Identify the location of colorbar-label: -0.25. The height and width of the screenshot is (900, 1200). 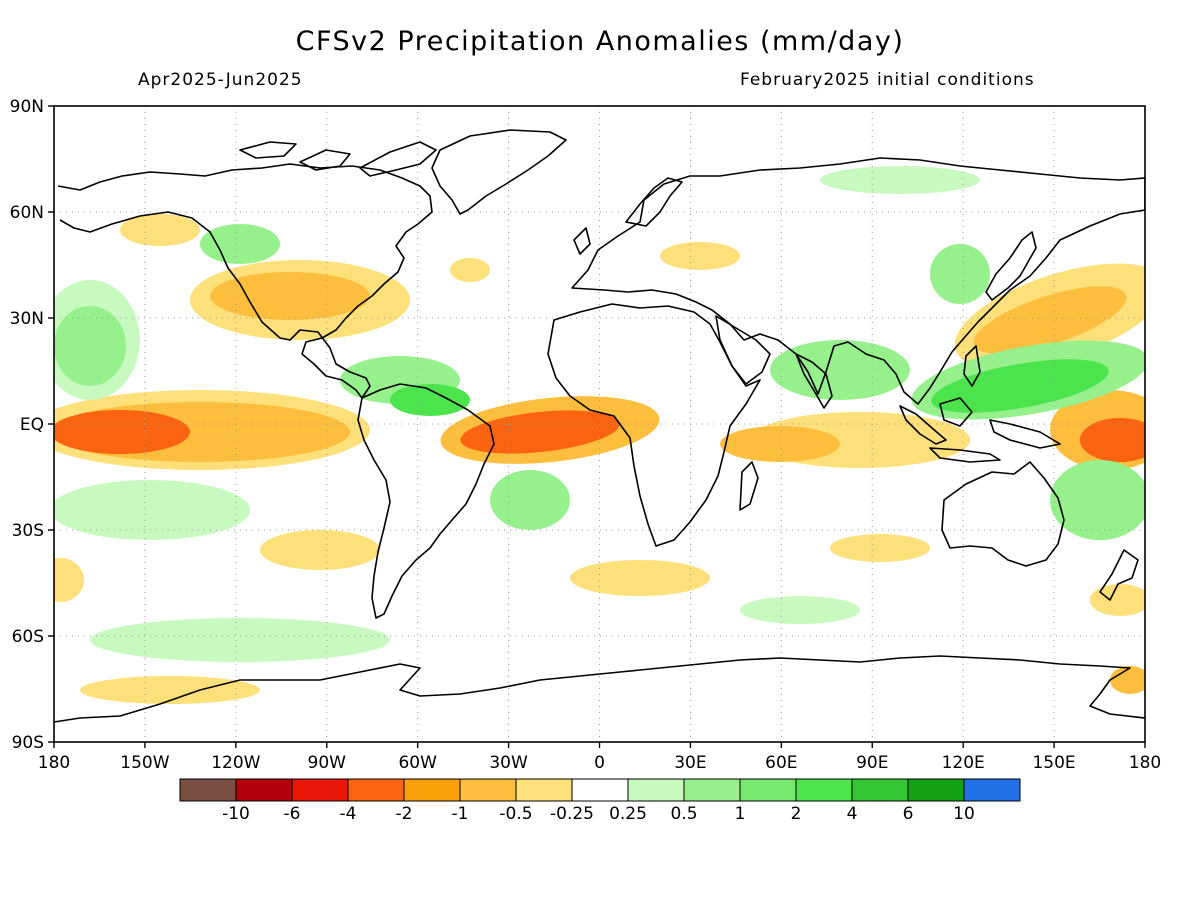
(572, 814).